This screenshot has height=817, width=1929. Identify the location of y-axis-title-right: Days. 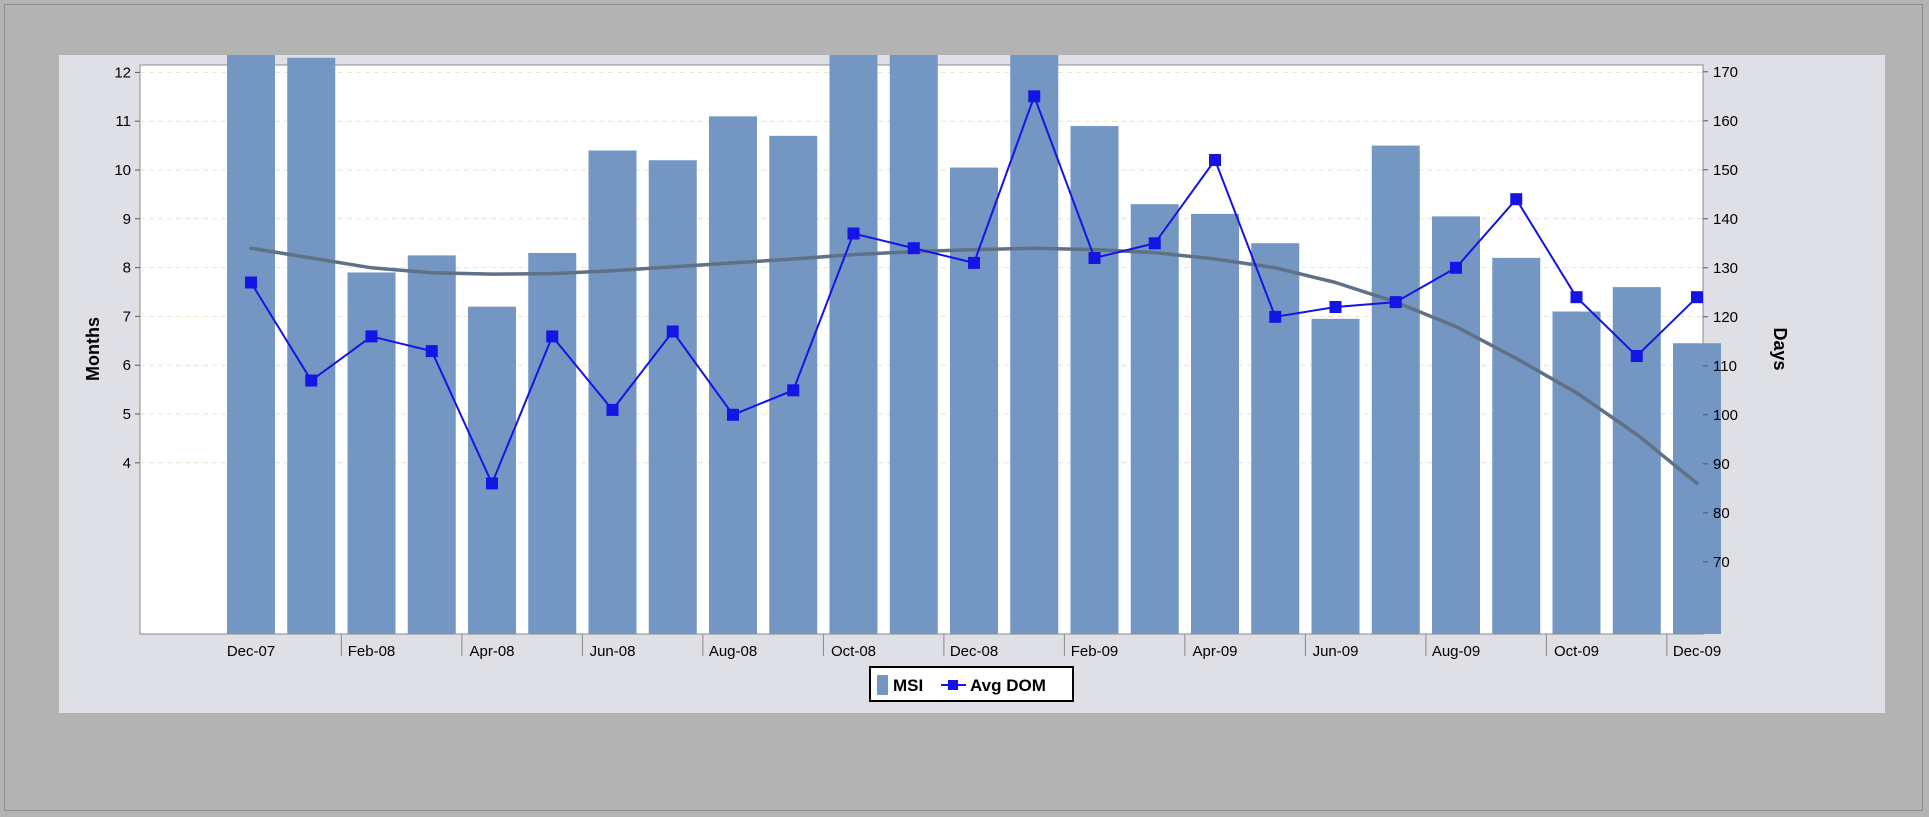
(1780, 348).